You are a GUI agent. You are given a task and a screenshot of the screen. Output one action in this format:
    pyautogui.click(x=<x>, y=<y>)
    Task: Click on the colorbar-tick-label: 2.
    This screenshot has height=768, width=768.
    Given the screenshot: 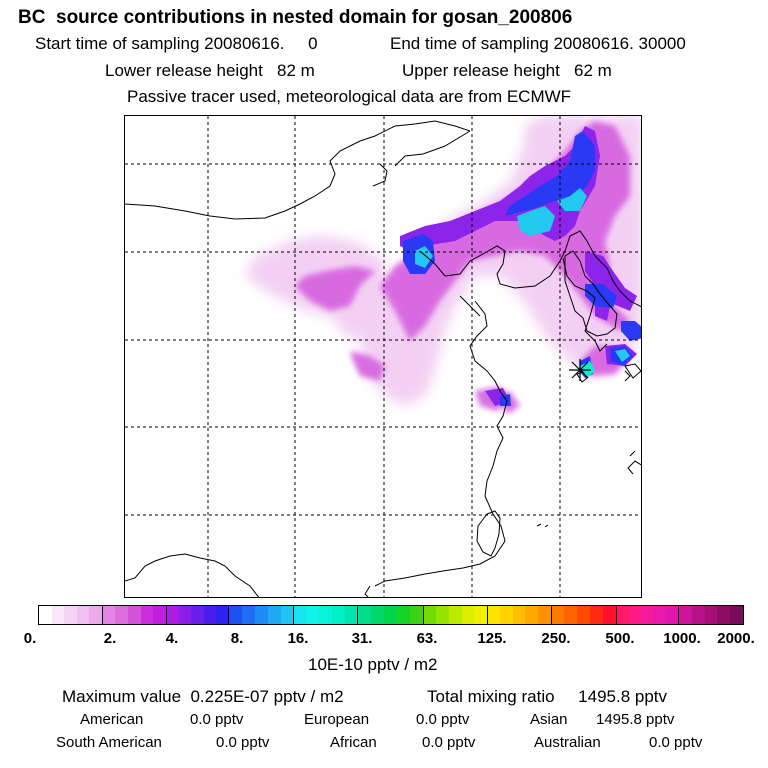 What is the action you would take?
    pyautogui.click(x=110, y=638)
    